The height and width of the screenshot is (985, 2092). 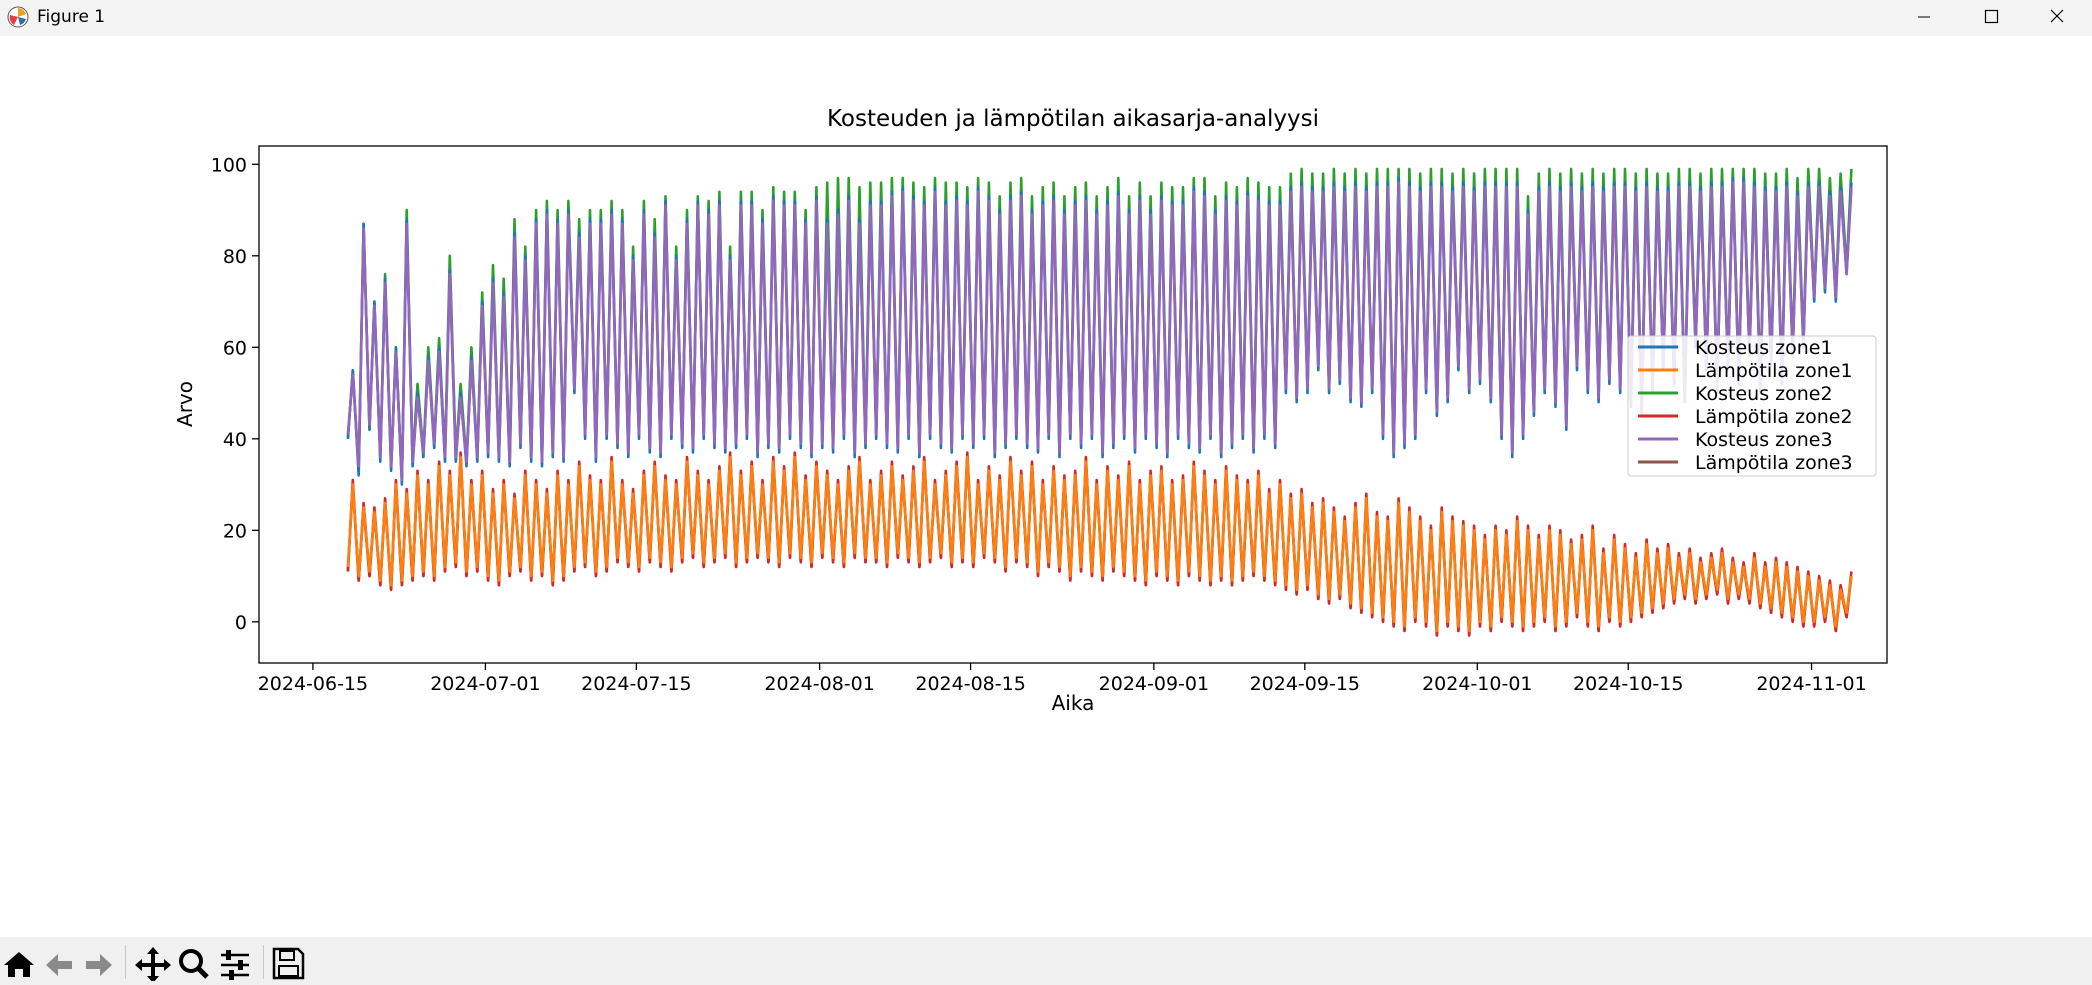 I want to click on save-button, so click(x=288, y=962).